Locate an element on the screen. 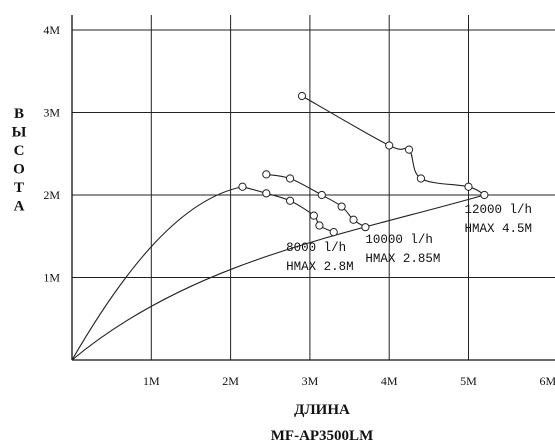 Image resolution: width=555 pixels, height=443 pixels. y-axis-label-letter: Т is located at coordinates (19, 188).